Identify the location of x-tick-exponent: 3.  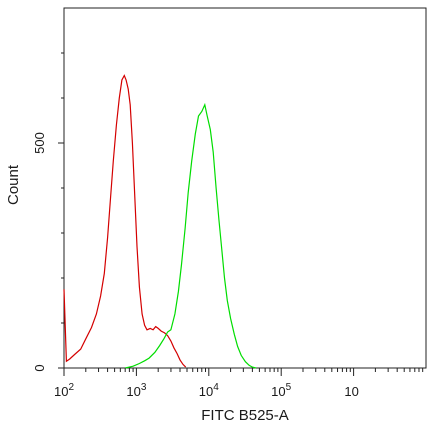
(144, 387).